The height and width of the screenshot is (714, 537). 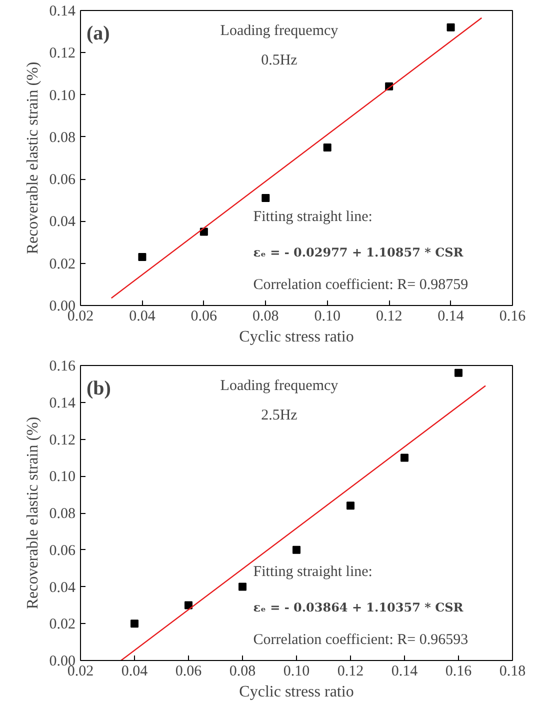 I want to click on annotation: εₑ = - 0.03864 + 1.10357 * CSR, so click(x=358, y=607).